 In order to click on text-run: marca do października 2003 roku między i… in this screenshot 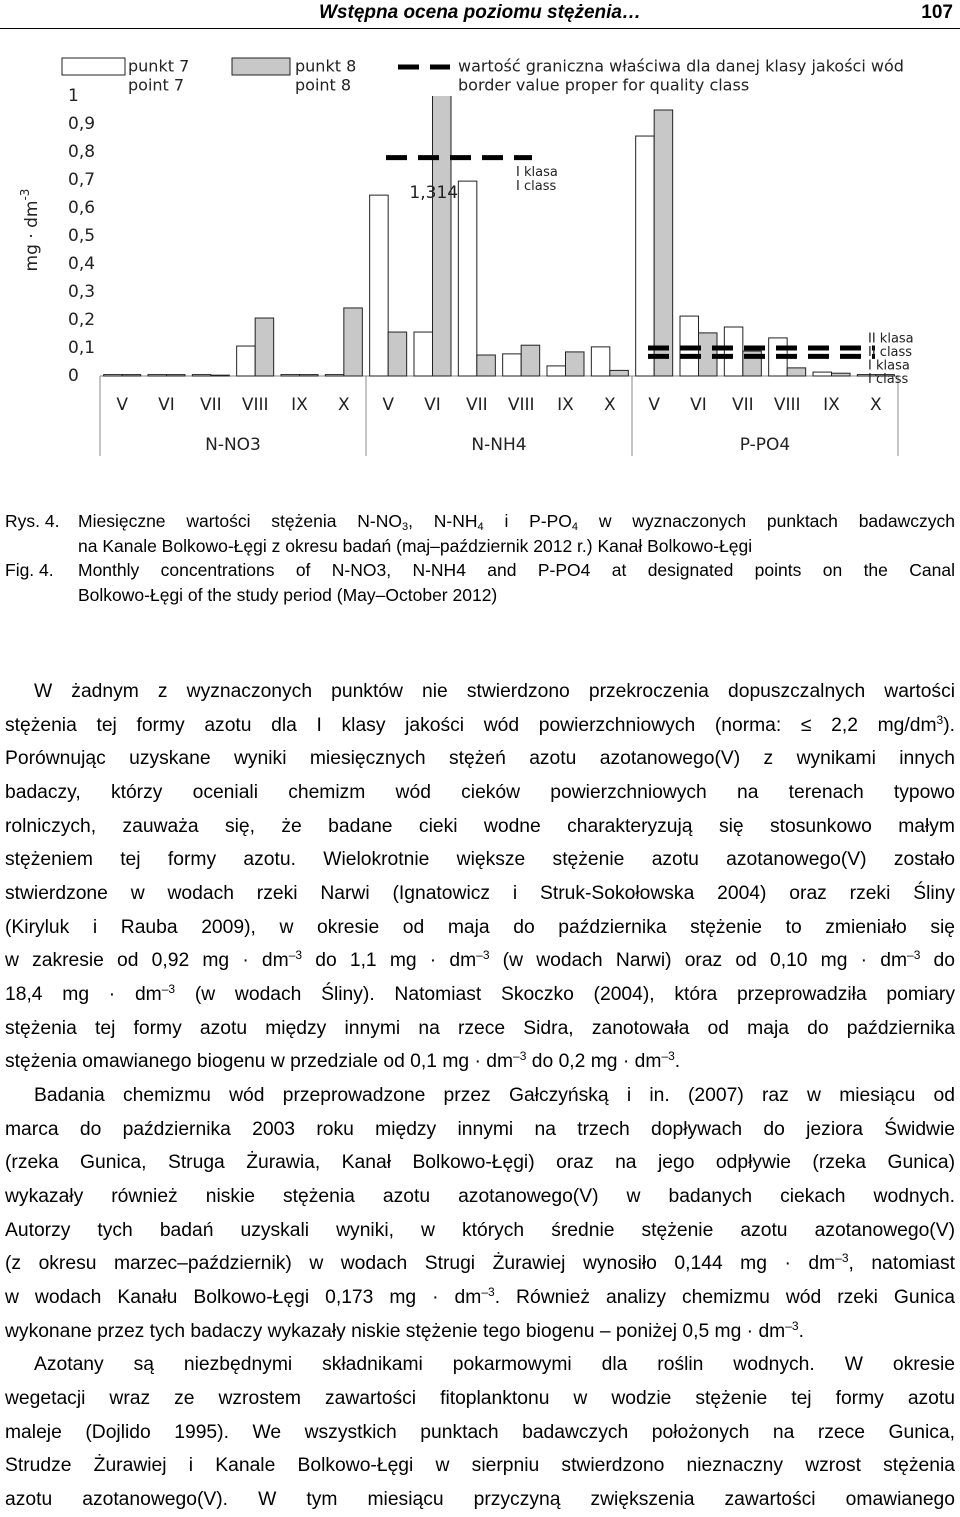, I will do `click(480, 1129)`.